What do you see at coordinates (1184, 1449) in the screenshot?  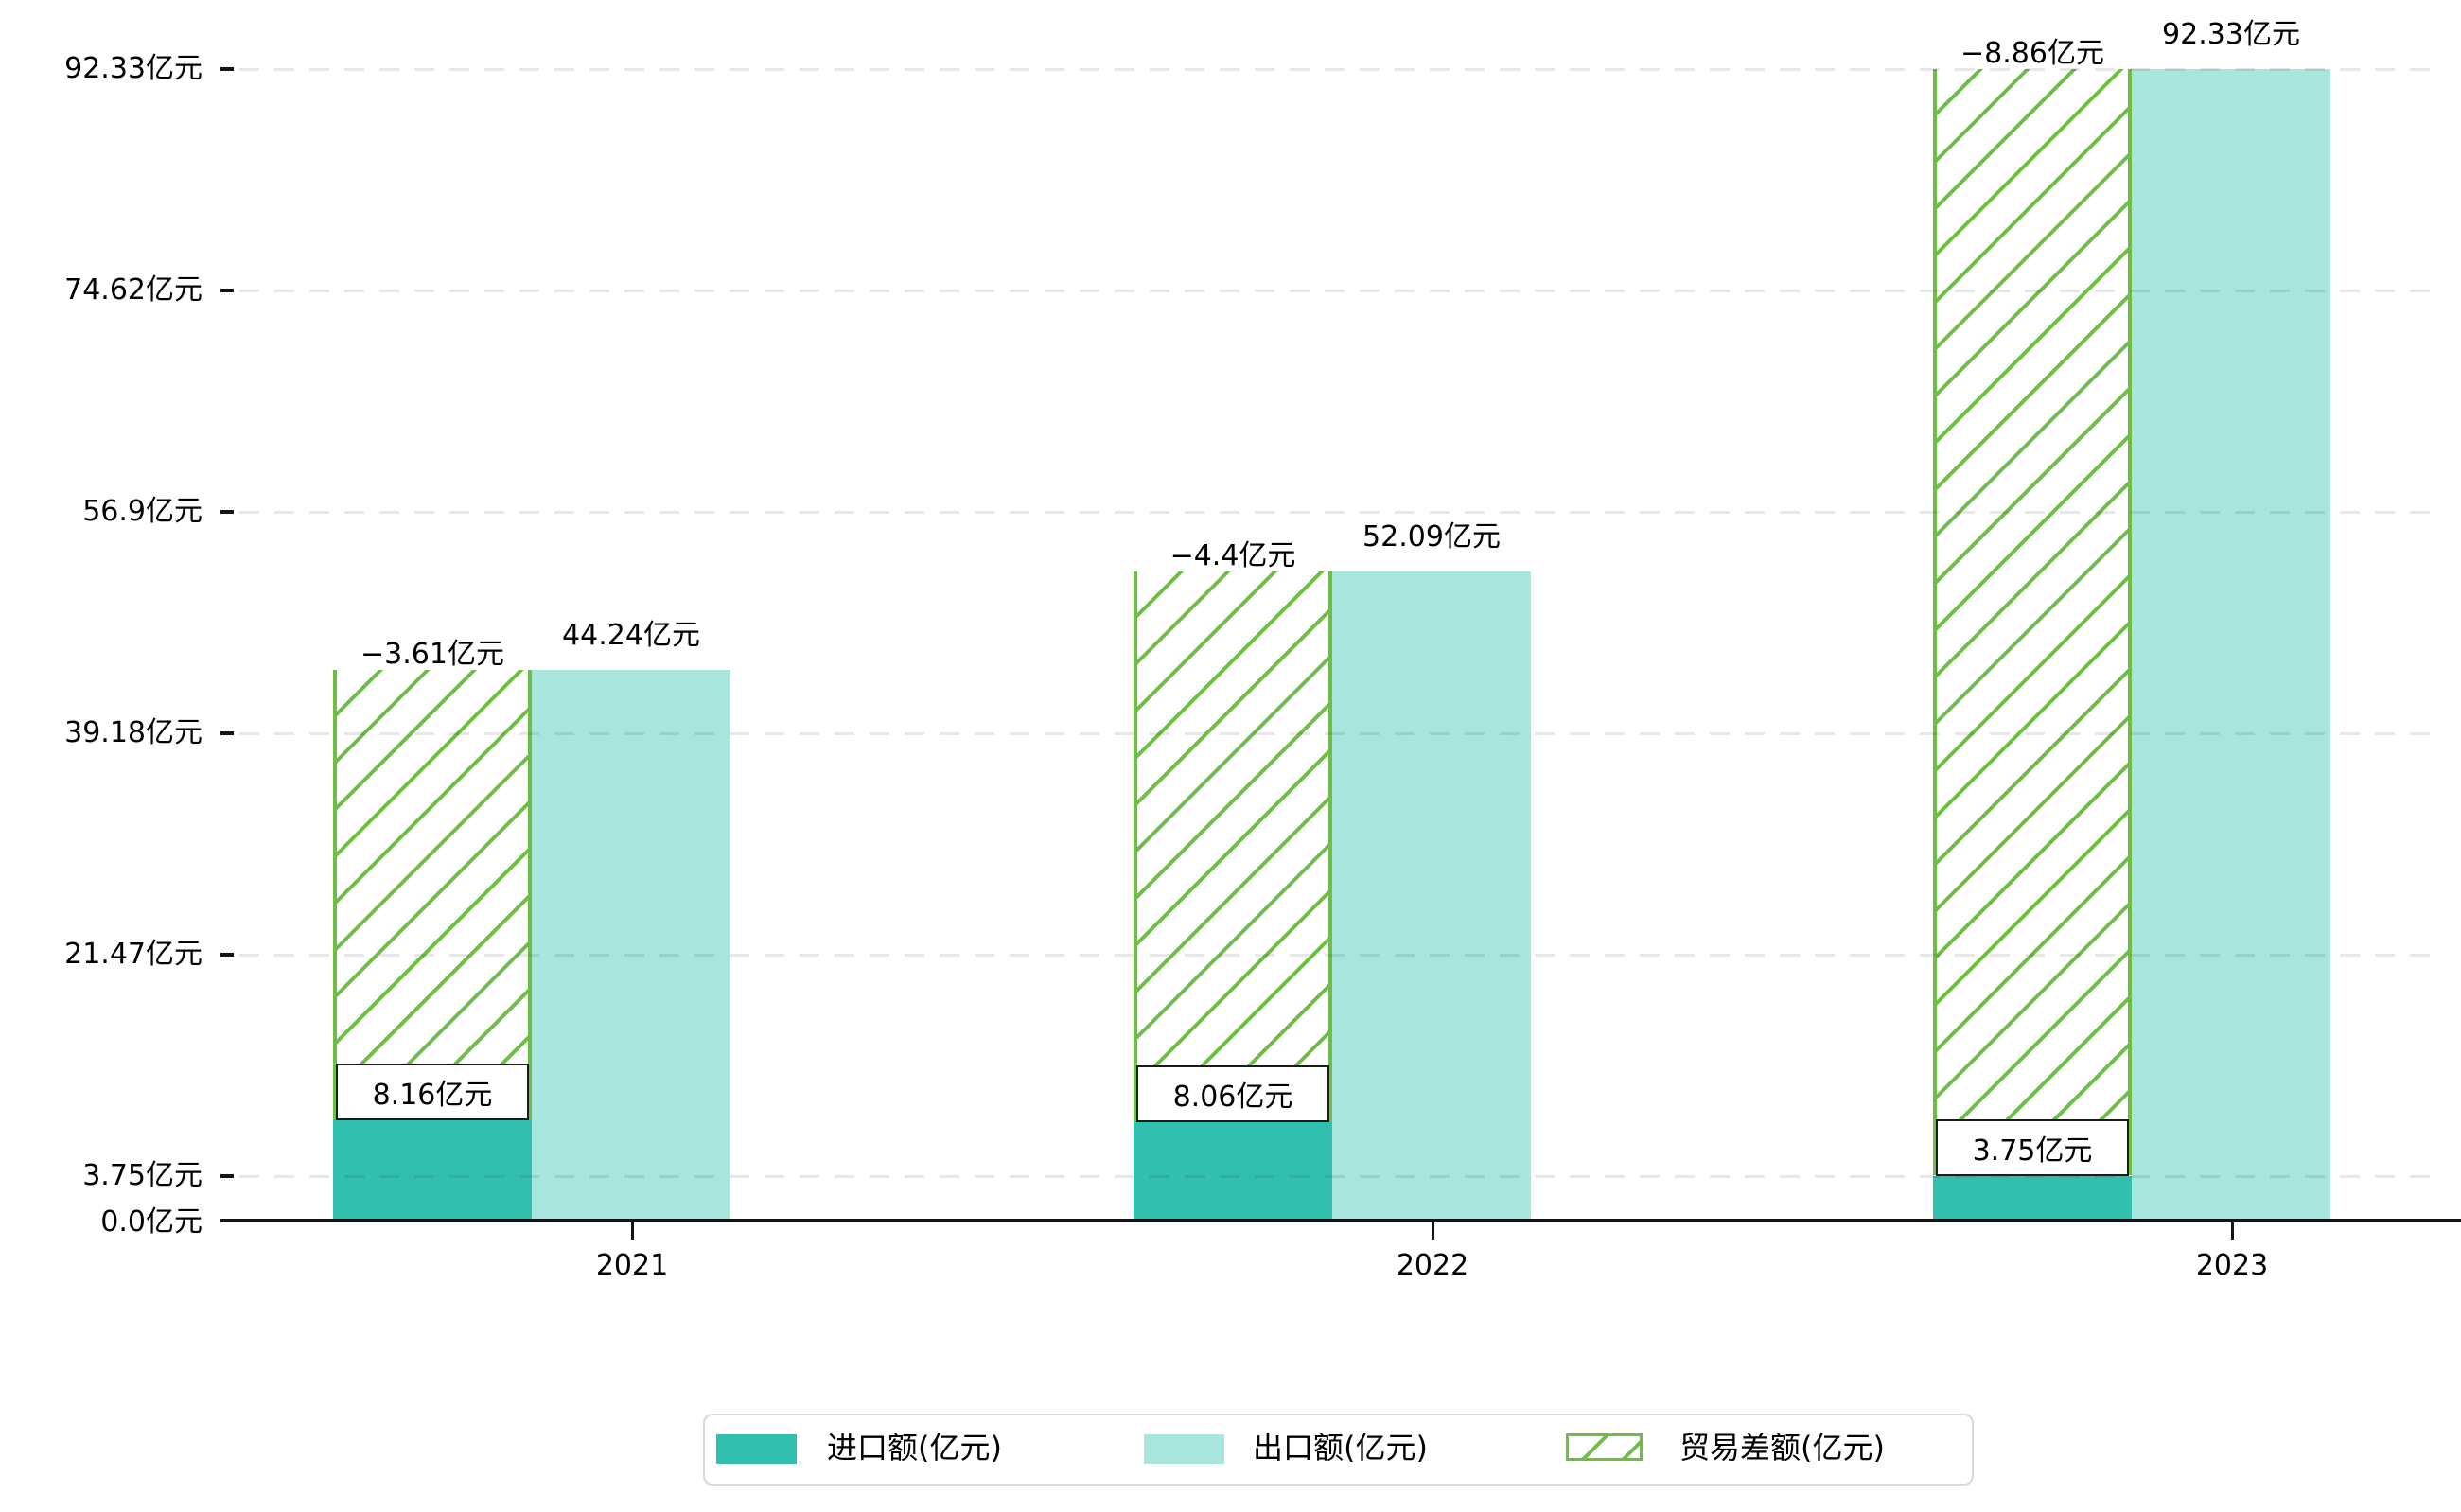 I see `export-legend-swatch` at bounding box center [1184, 1449].